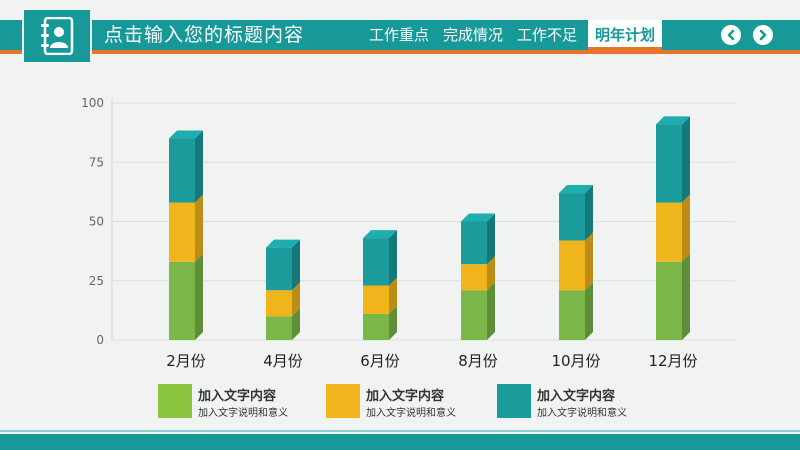 The image size is (800, 450). Describe the element at coordinates (514, 401) in the screenshot. I see `legend-swatch-teal` at that location.